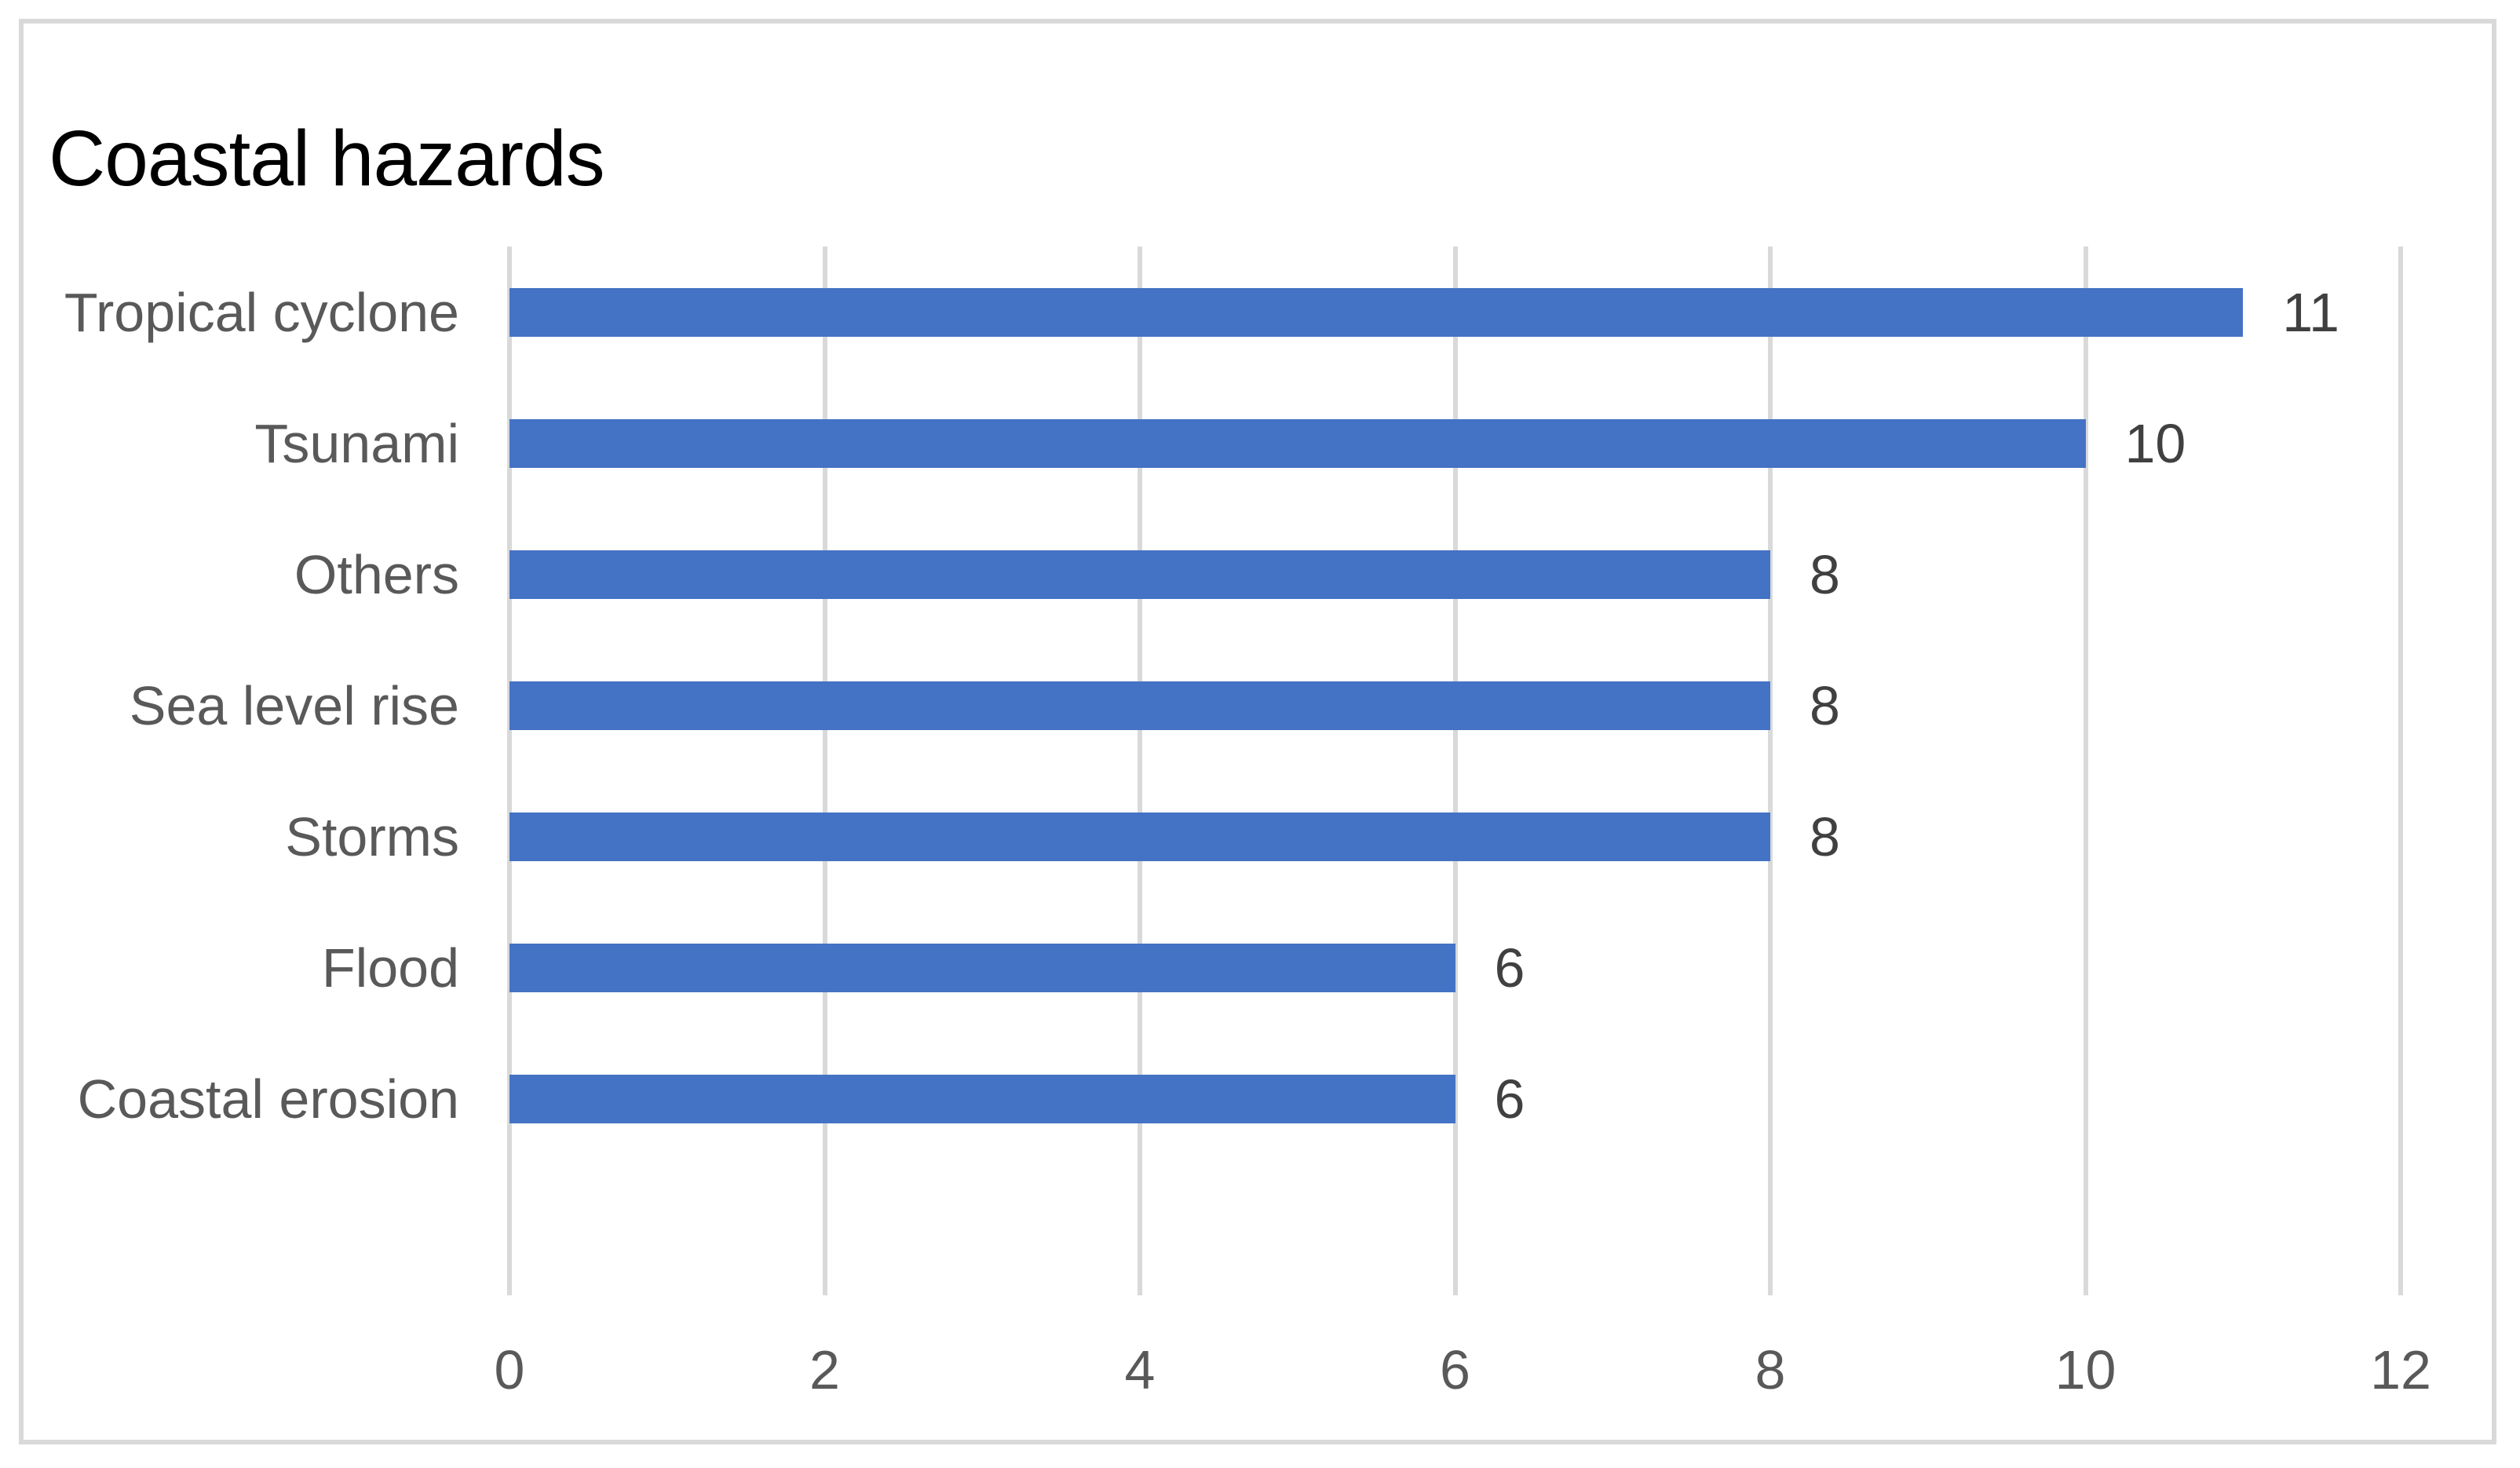 The image size is (2520, 1468). Describe the element at coordinates (376, 574) in the screenshot. I see `category-label: Others` at that location.